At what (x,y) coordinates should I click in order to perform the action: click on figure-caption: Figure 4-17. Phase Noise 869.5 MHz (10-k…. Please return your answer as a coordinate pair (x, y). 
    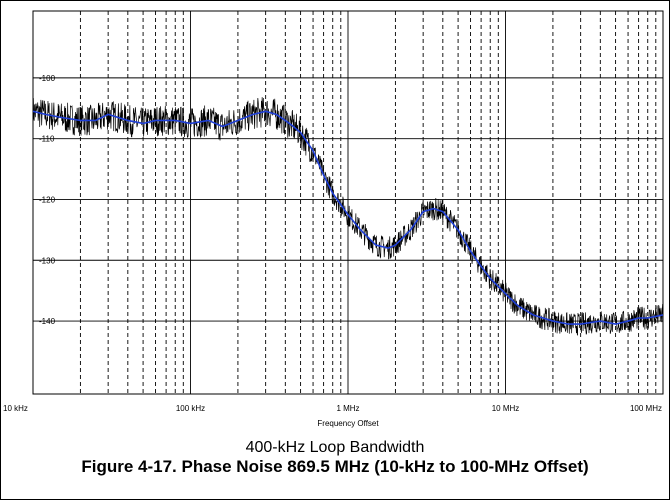
    Looking at the image, I should click on (335, 466).